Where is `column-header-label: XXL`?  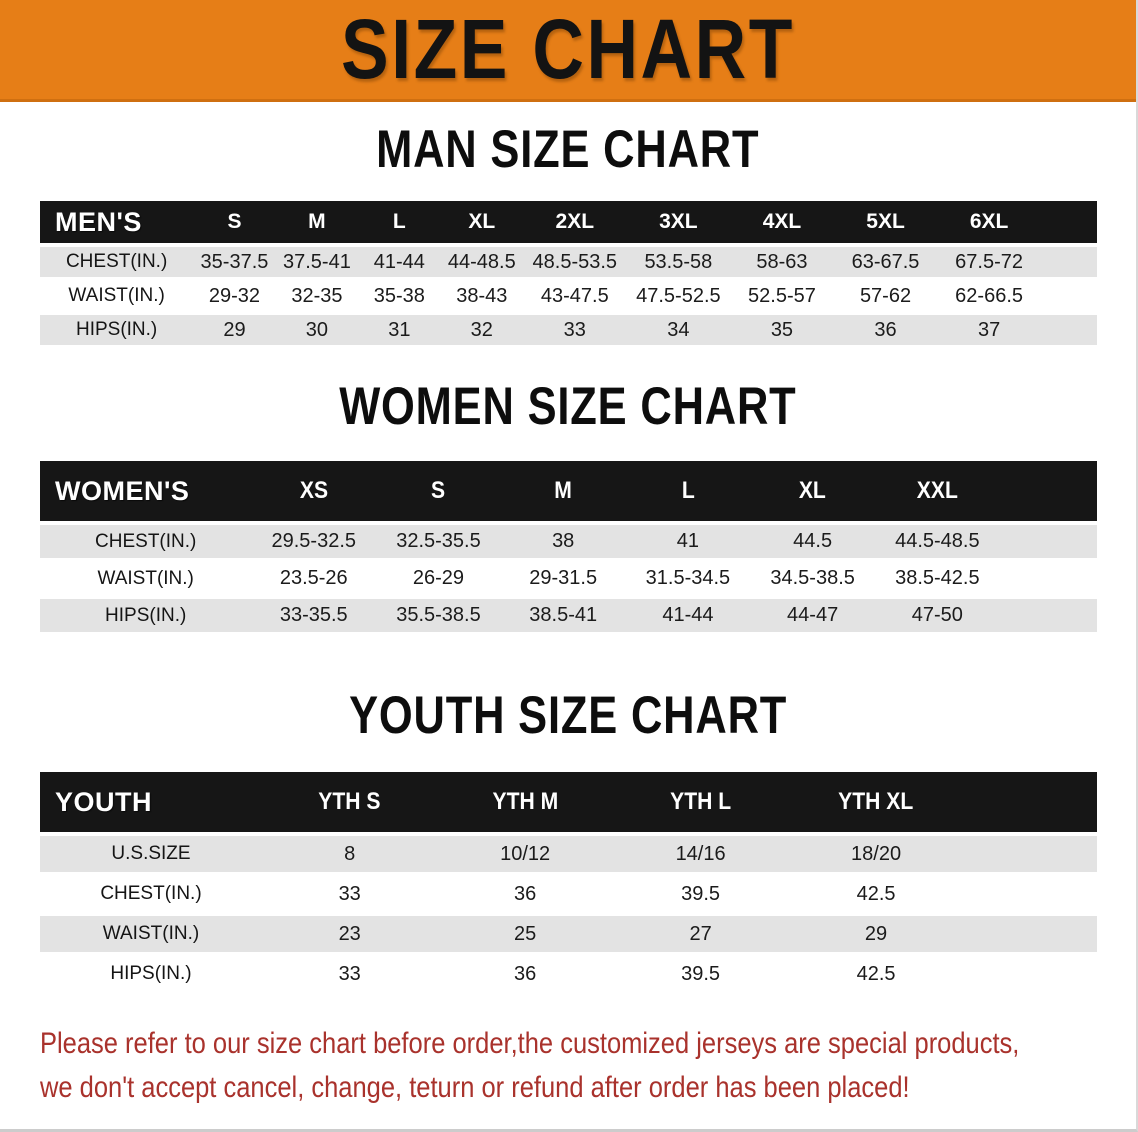 column-header-label: XXL is located at coordinates (937, 490).